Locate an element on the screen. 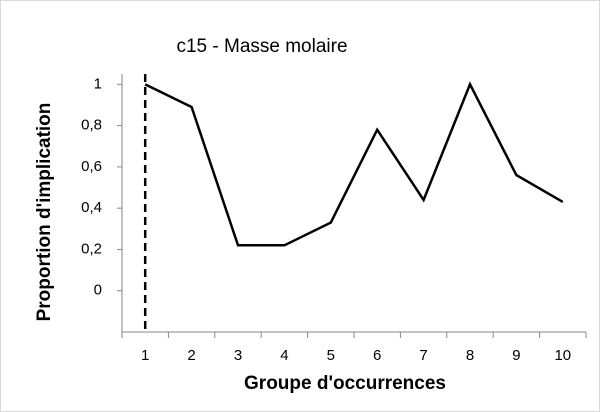  x-axis-title: Groupe d'occurrences is located at coordinates (345, 383).